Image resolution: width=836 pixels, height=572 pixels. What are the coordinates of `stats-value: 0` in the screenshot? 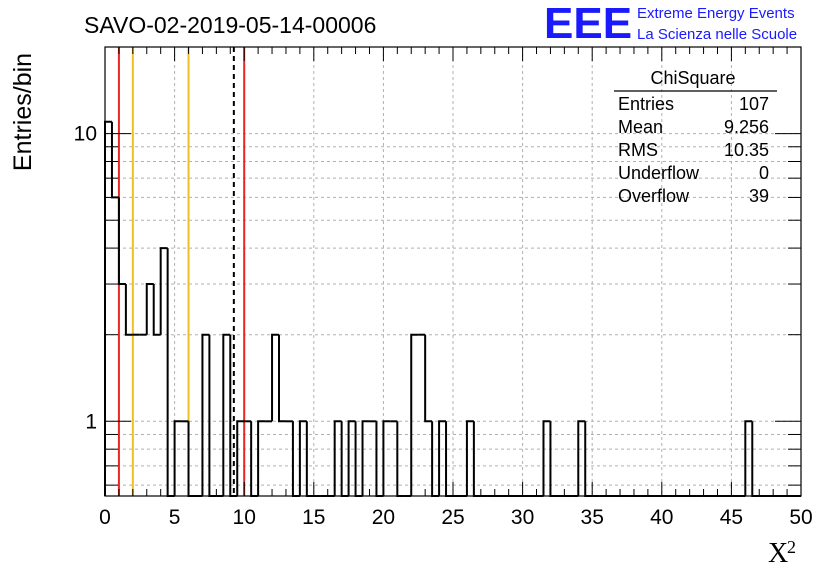 It's located at (764, 173).